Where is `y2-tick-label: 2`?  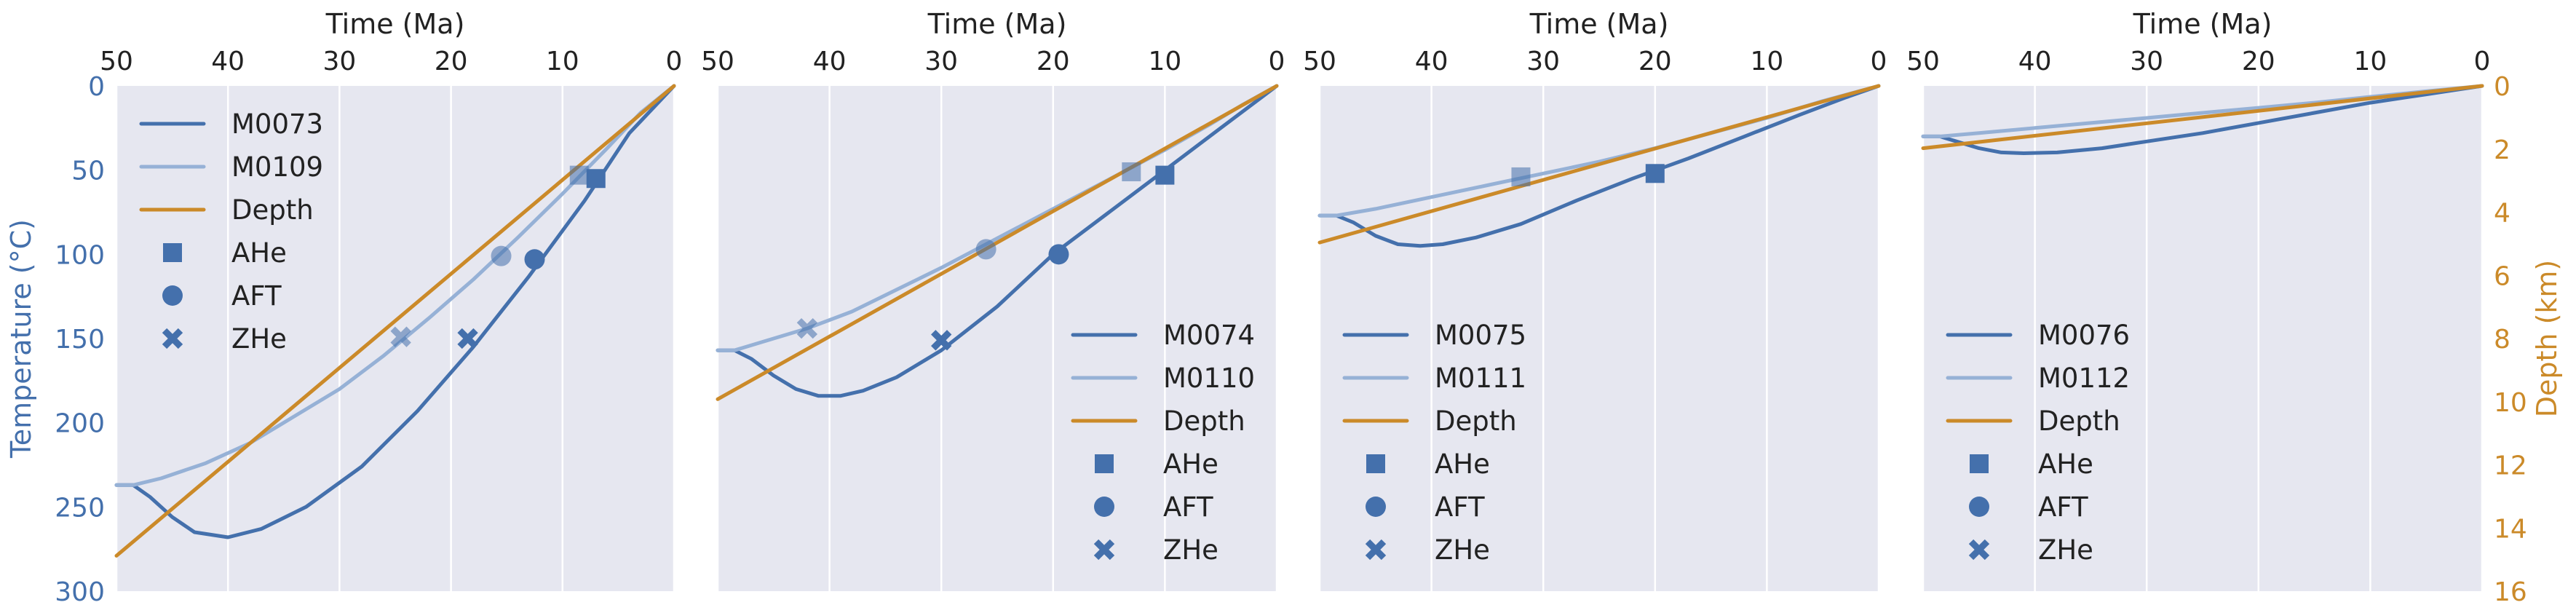 y2-tick-label: 2 is located at coordinates (2502, 150).